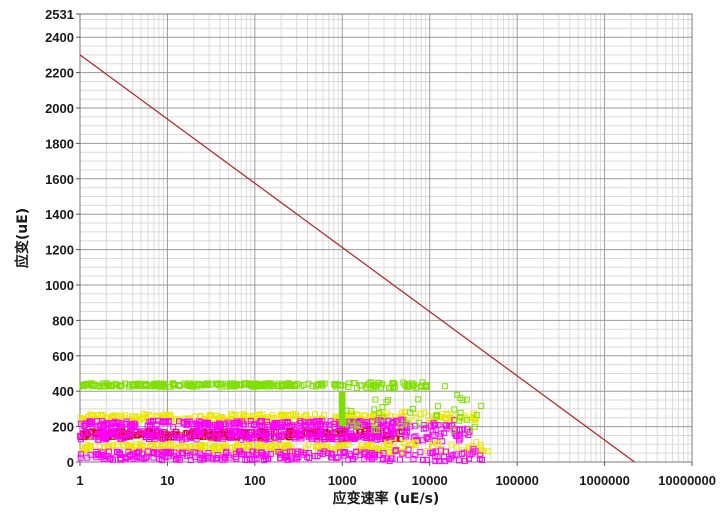  Describe the element at coordinates (284, 422) in the screenshot. I see `scatter-points` at that location.